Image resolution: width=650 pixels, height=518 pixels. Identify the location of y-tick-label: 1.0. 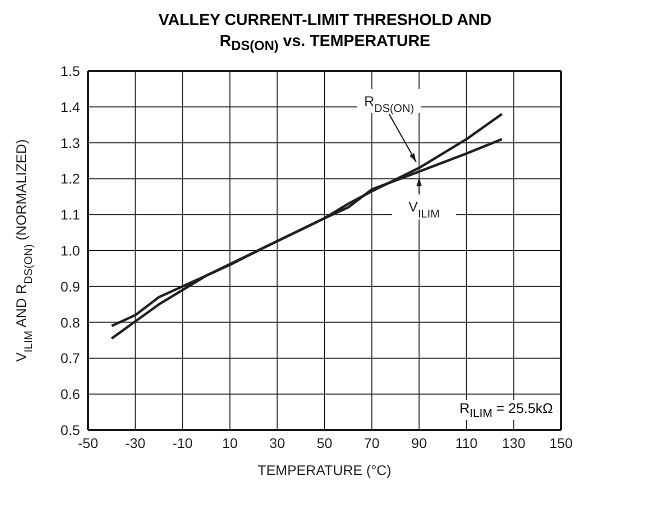
(70, 250).